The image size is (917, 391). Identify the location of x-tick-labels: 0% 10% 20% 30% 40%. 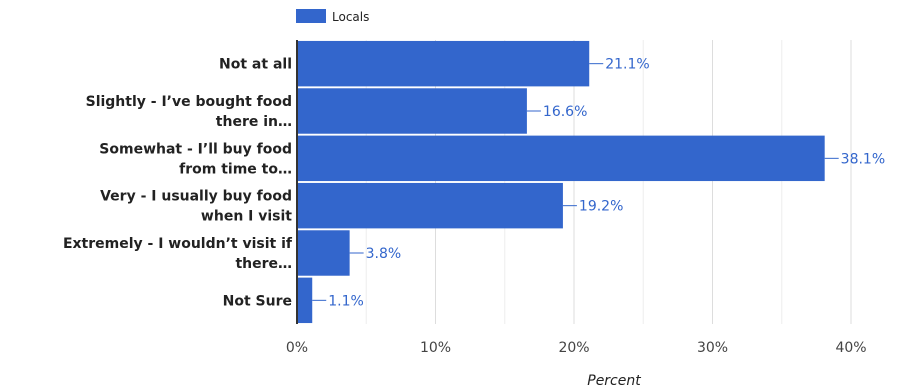
(576, 348).